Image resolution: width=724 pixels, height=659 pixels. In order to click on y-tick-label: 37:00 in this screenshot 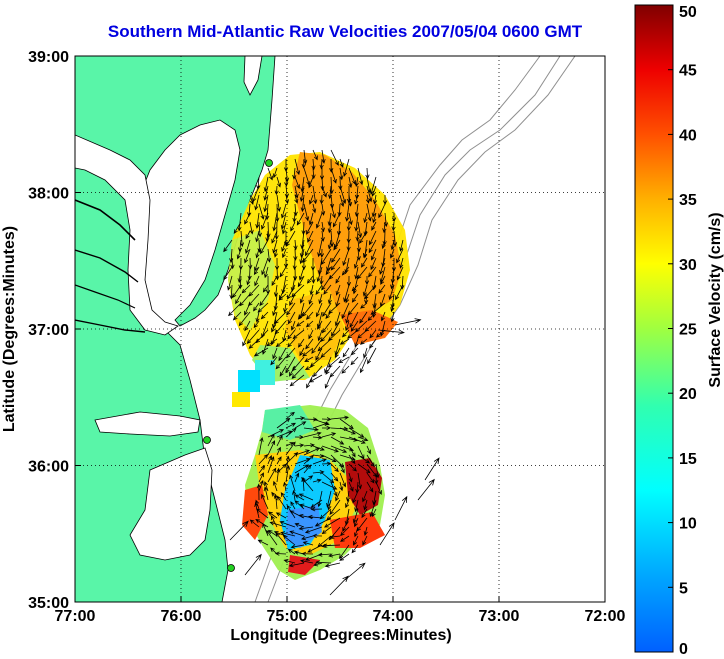, I will do `click(48, 330)`.